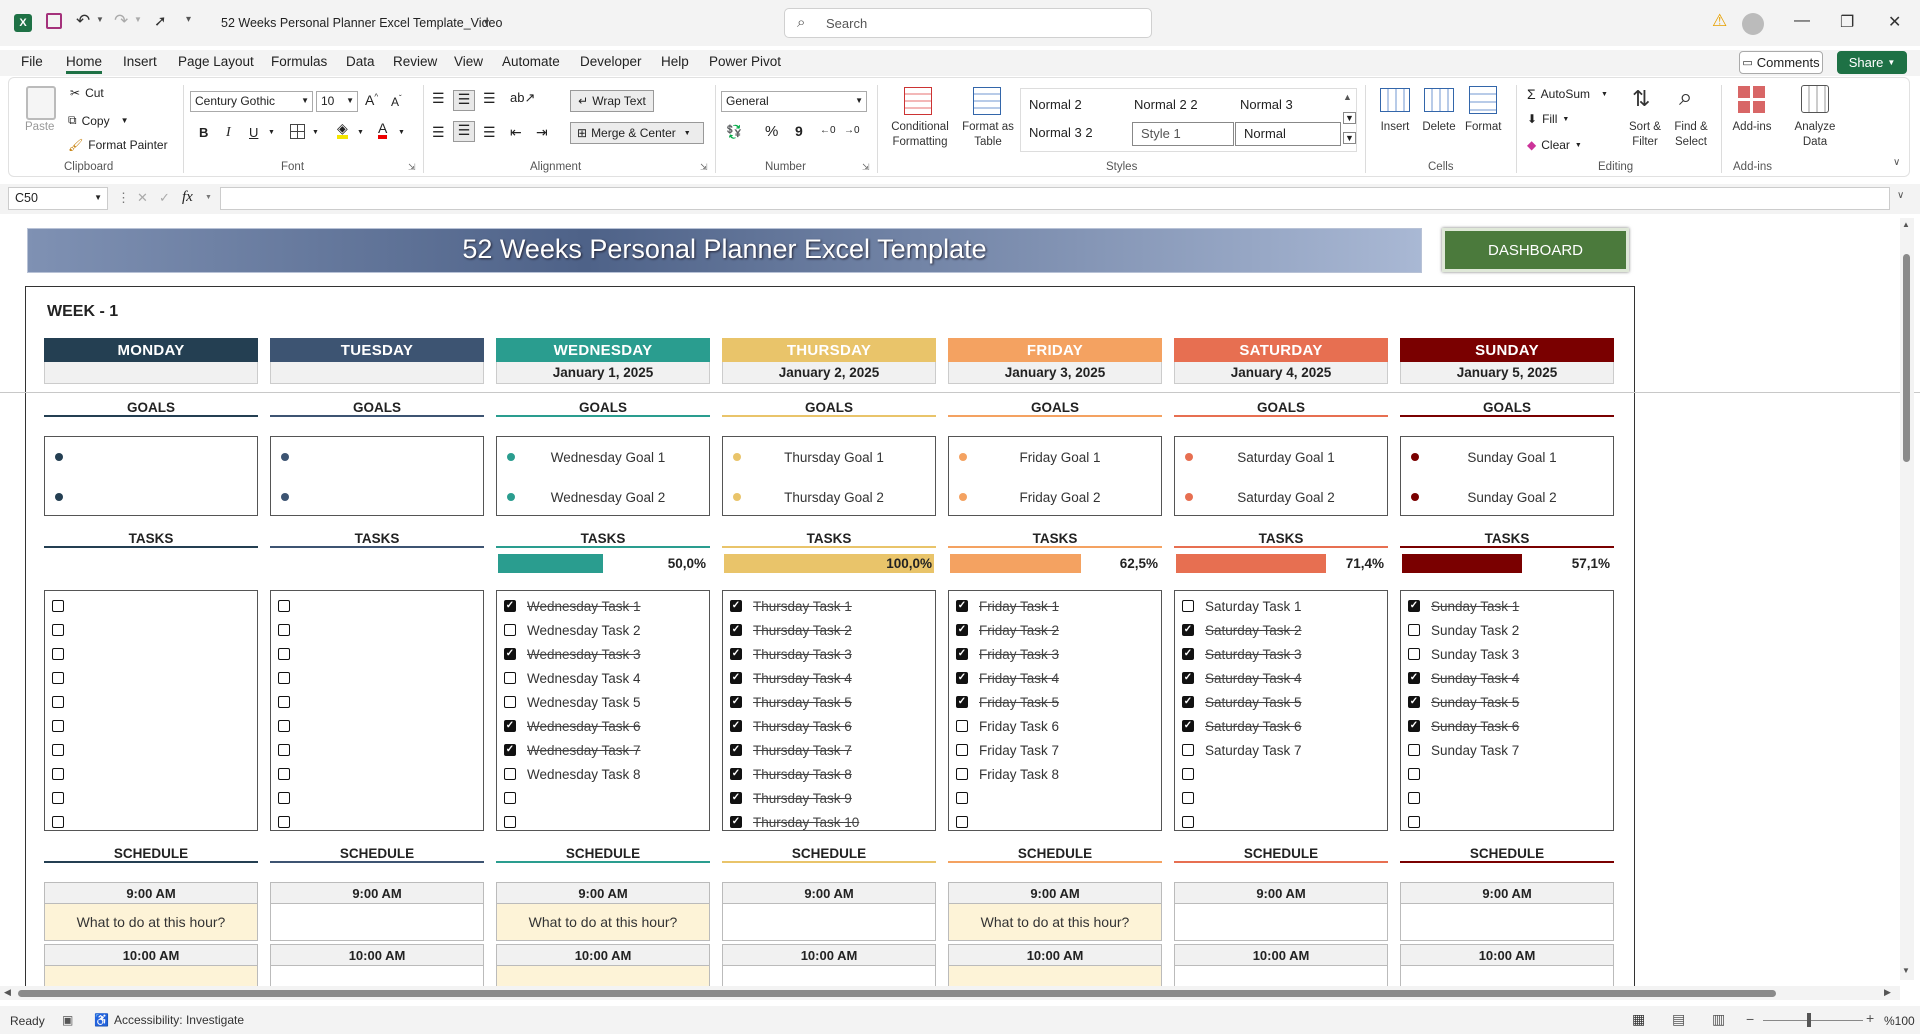 This screenshot has width=1920, height=1034. Describe the element at coordinates (1679, 1019) in the screenshot. I see `page-layout-view-icon: ▤` at that location.